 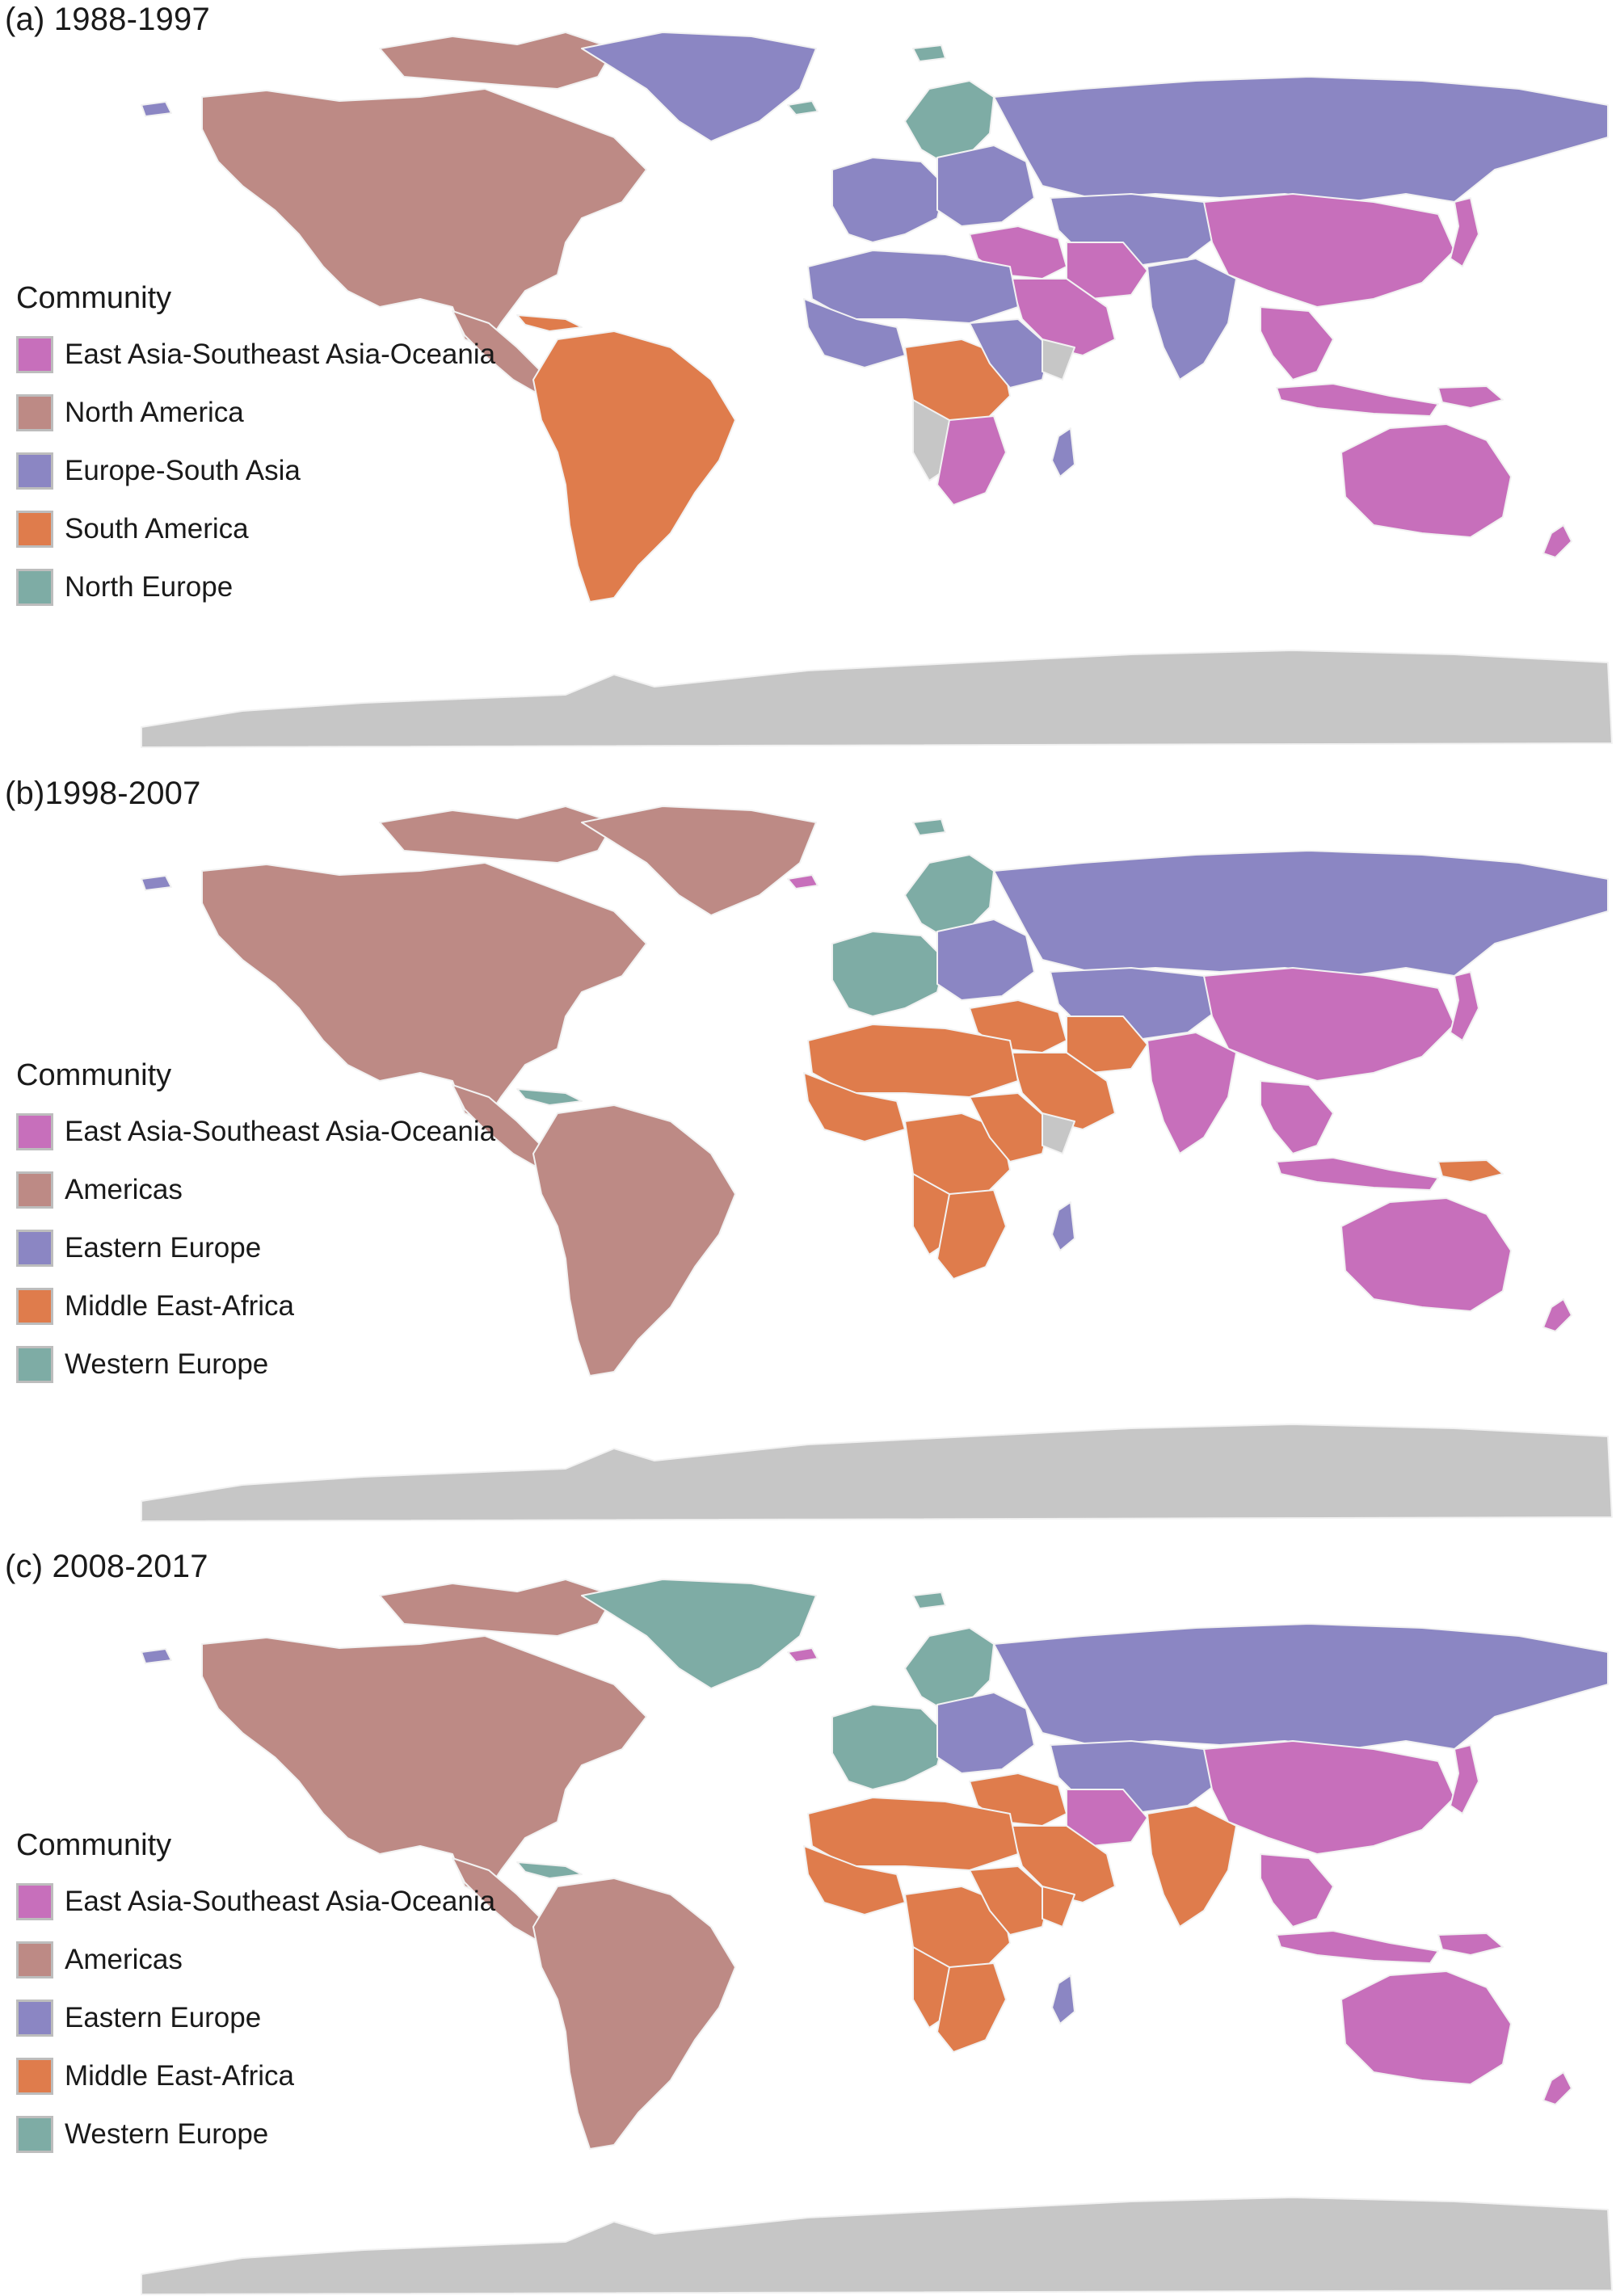 I want to click on legend-label: Middle East-Africa, so click(x=180, y=2076).